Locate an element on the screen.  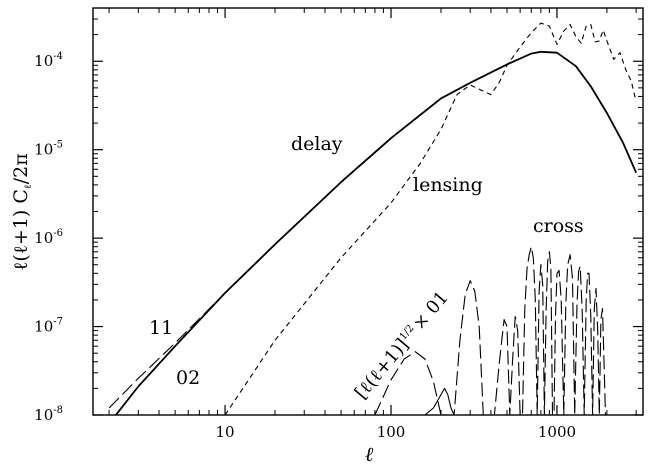
x-tick-label: 1000 is located at coordinates (557, 432).